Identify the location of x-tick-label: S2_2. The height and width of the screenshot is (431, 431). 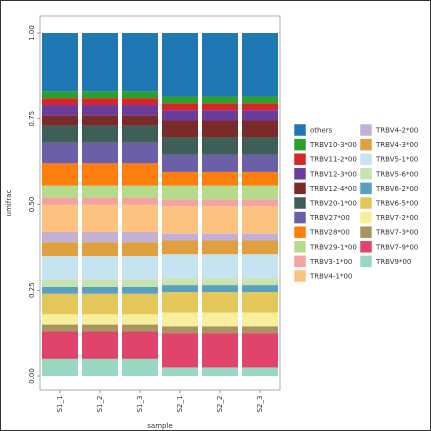
(220, 404).